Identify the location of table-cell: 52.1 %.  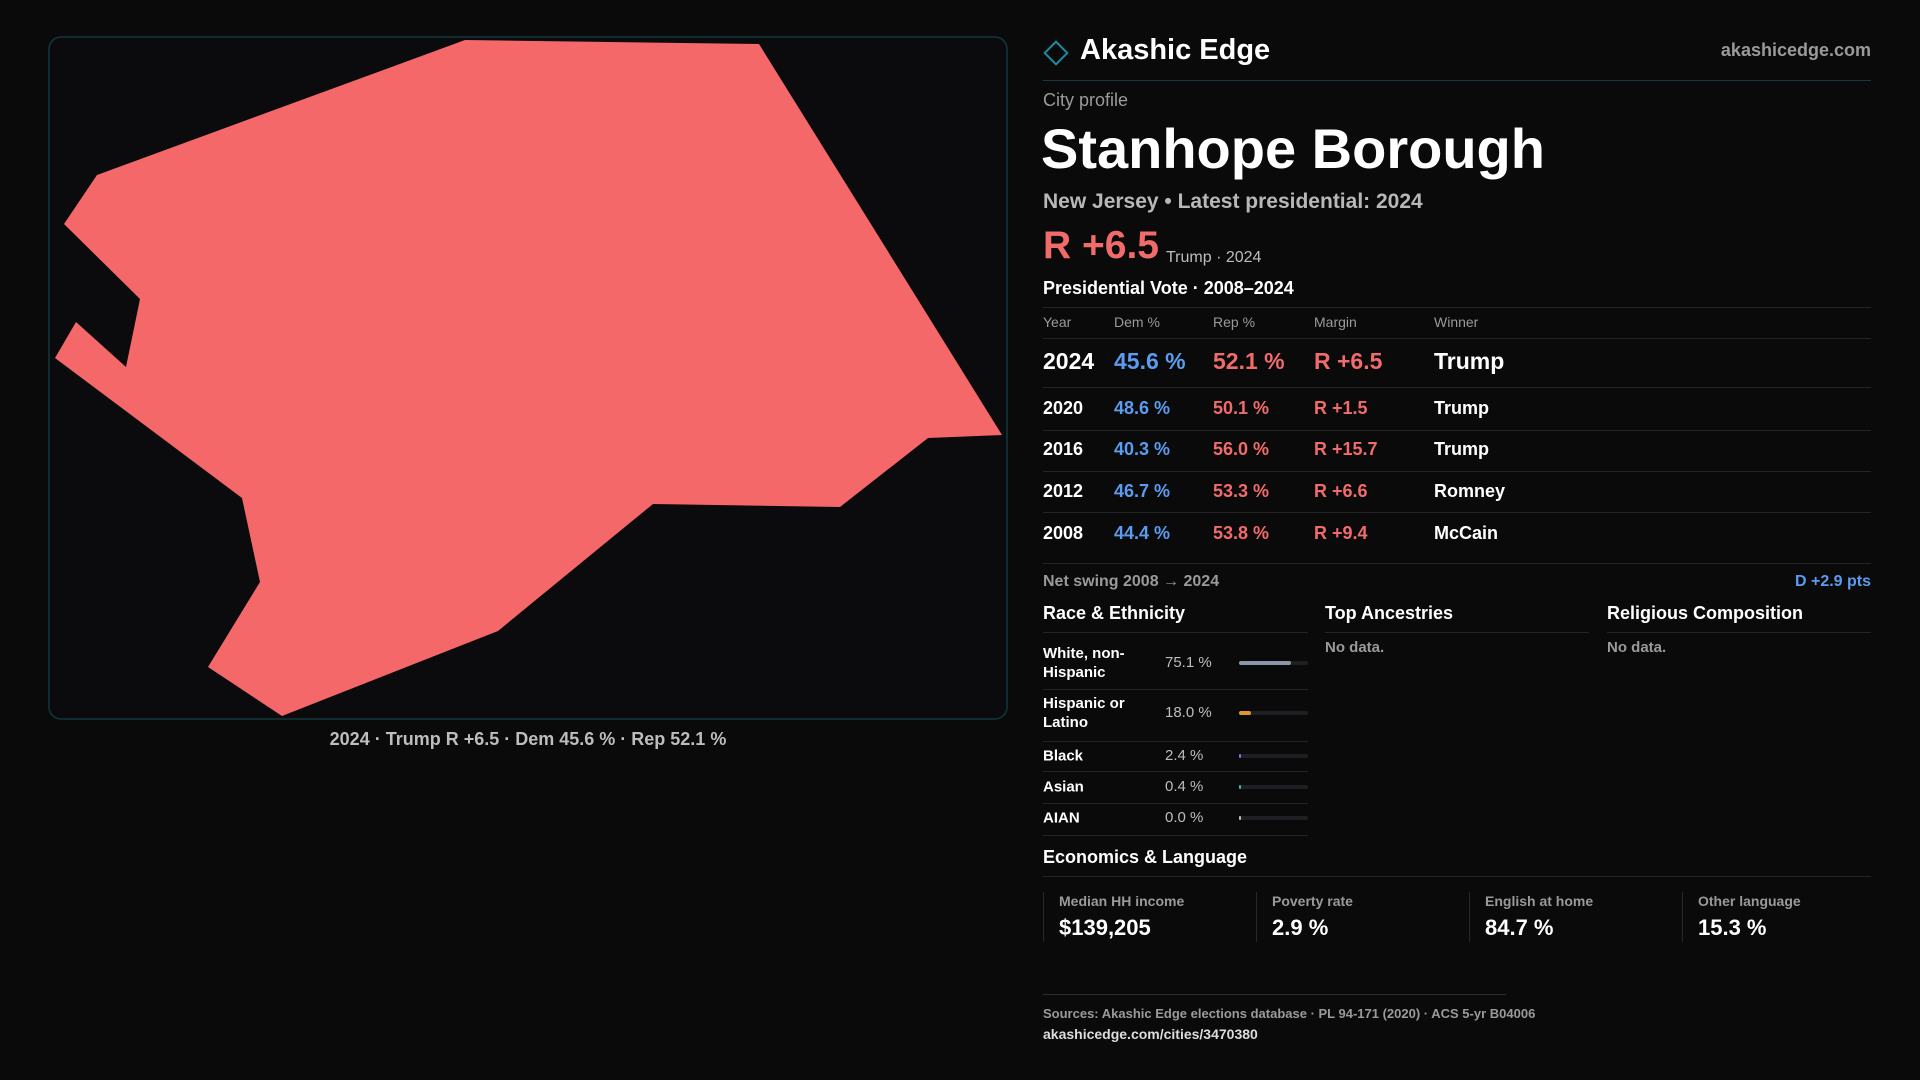
(1249, 360).